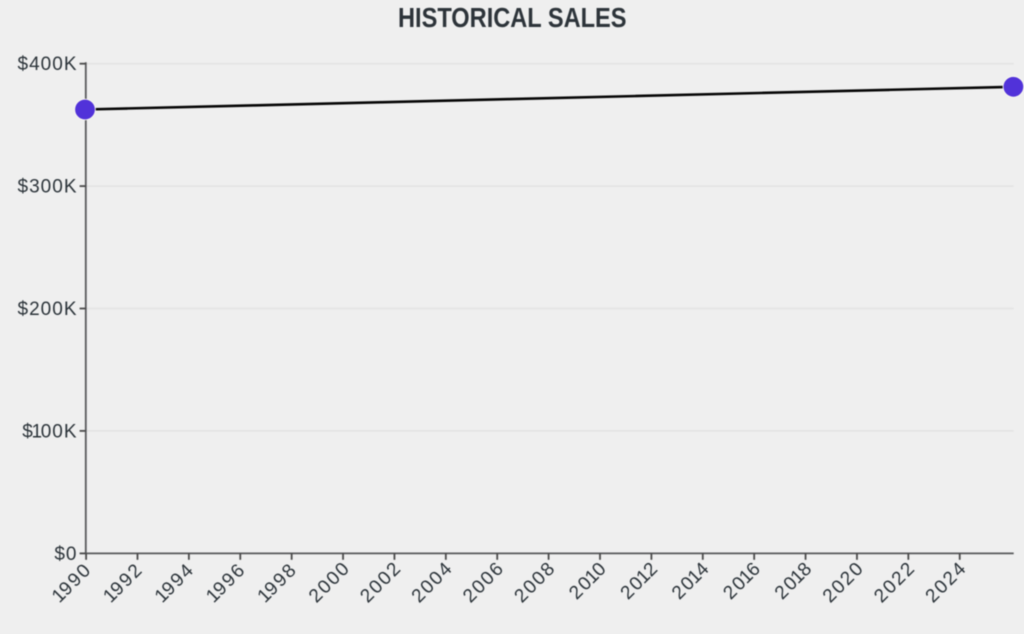 The image size is (1024, 634). I want to click on svg-text: $0, so click(65, 554).